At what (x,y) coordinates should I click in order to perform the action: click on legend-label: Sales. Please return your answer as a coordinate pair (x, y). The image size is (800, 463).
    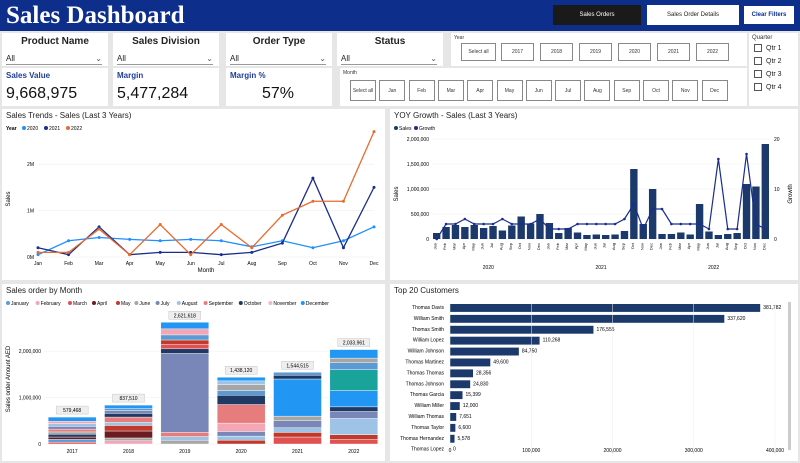
    Looking at the image, I should click on (405, 129).